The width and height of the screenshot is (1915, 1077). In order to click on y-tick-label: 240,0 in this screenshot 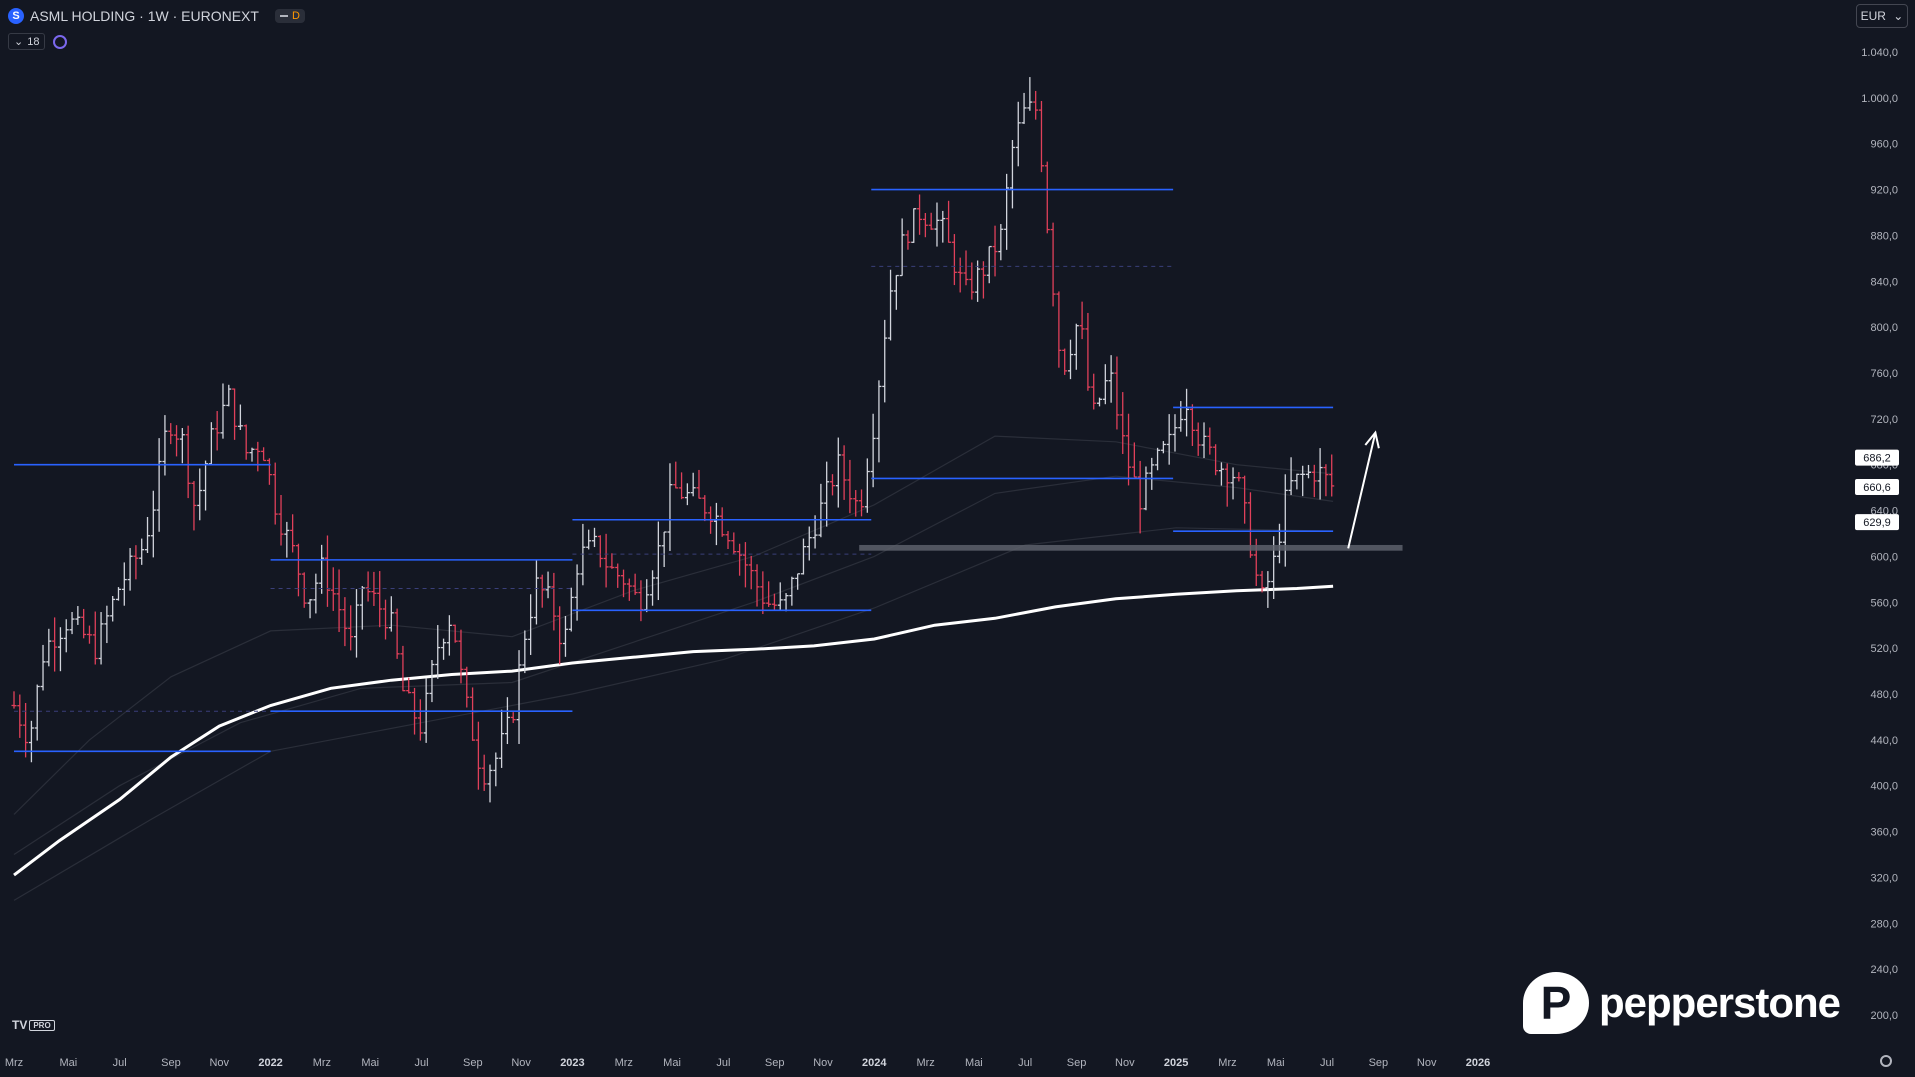, I will do `click(1884, 970)`.